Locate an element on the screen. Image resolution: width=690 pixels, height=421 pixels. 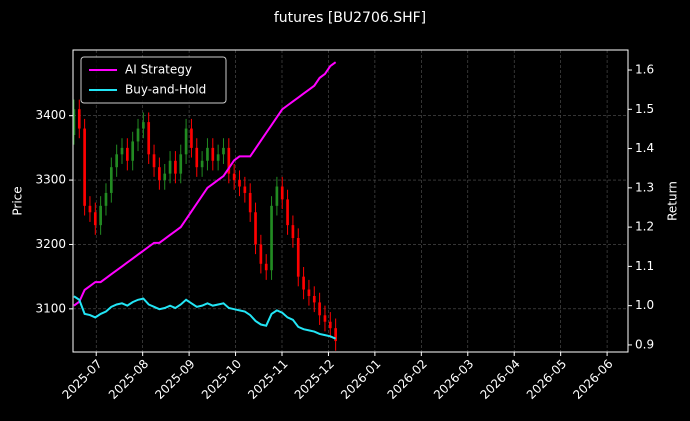
y-tick-label: 3400 is located at coordinates (50, 115).